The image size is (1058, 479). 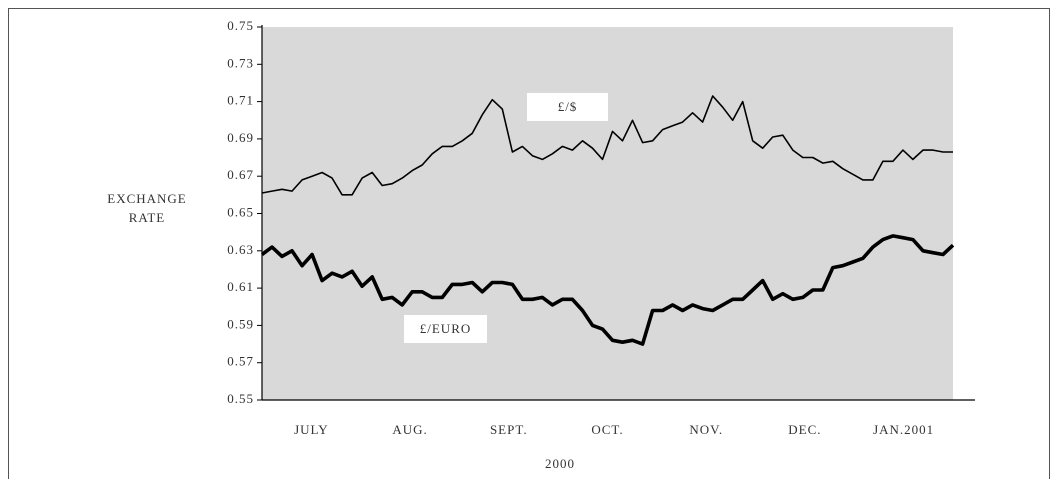 I want to click on y-tick-label: 0.67, so click(x=240, y=174).